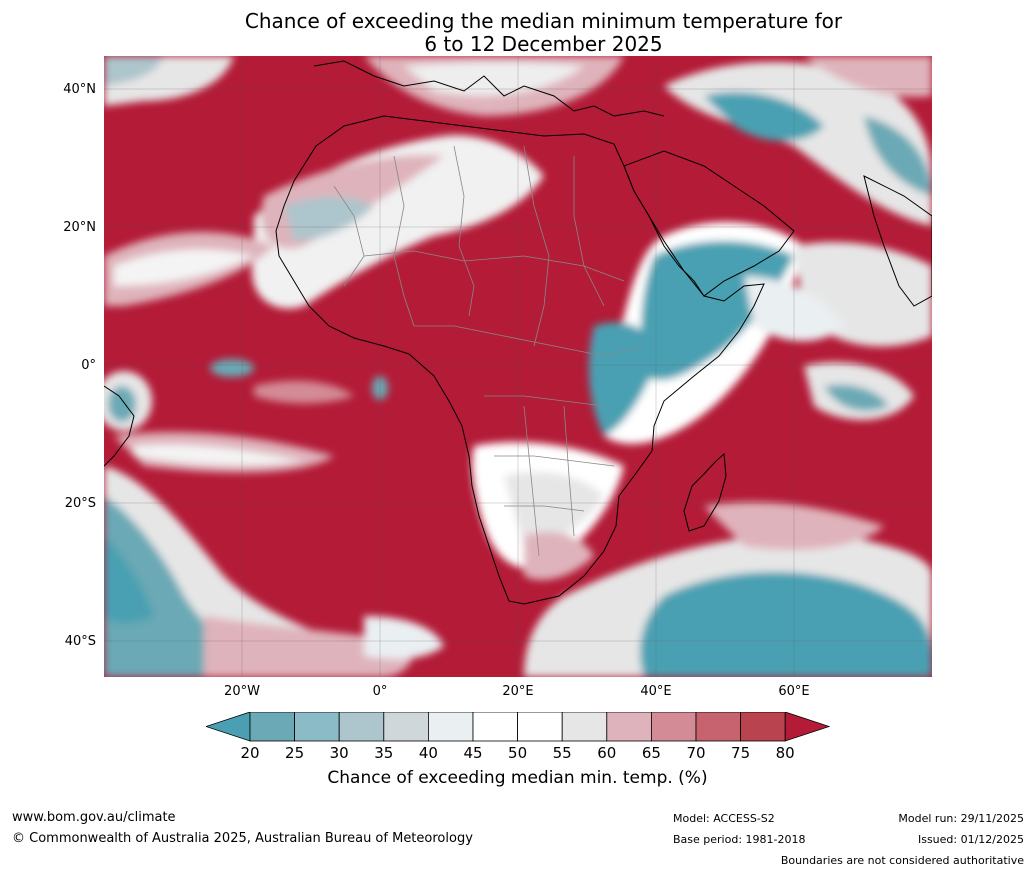 The image size is (1035, 873). What do you see at coordinates (518, 691) in the screenshot?
I see `lon-label-20e: 20°E` at bounding box center [518, 691].